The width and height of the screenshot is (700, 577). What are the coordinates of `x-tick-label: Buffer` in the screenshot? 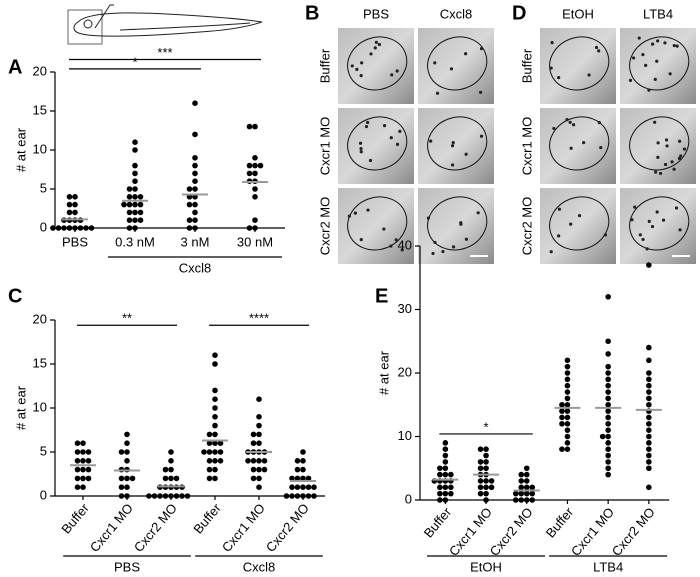 It's located at (438, 522).